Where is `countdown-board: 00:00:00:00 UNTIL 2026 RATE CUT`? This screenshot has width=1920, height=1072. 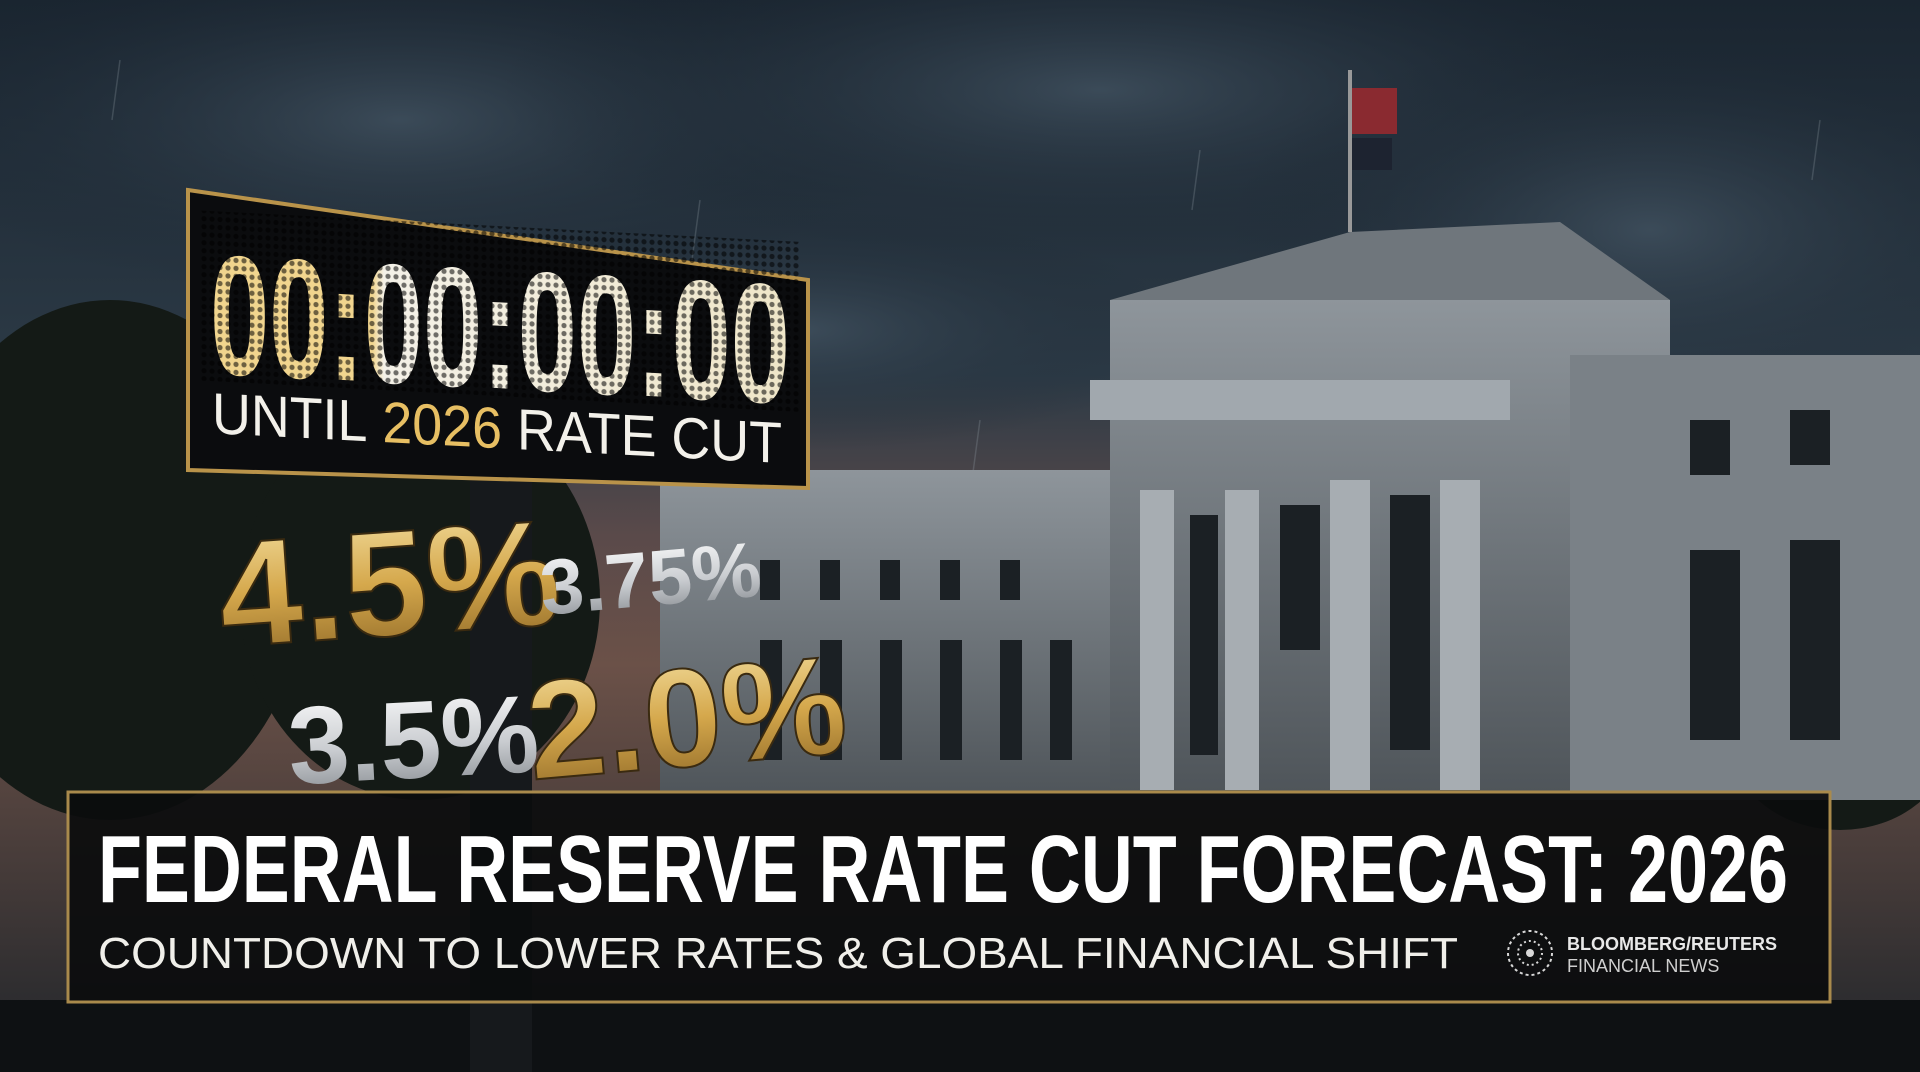
countdown-board: 00:00:00:00 UNTIL 2026 RATE CUT is located at coordinates (498, 339).